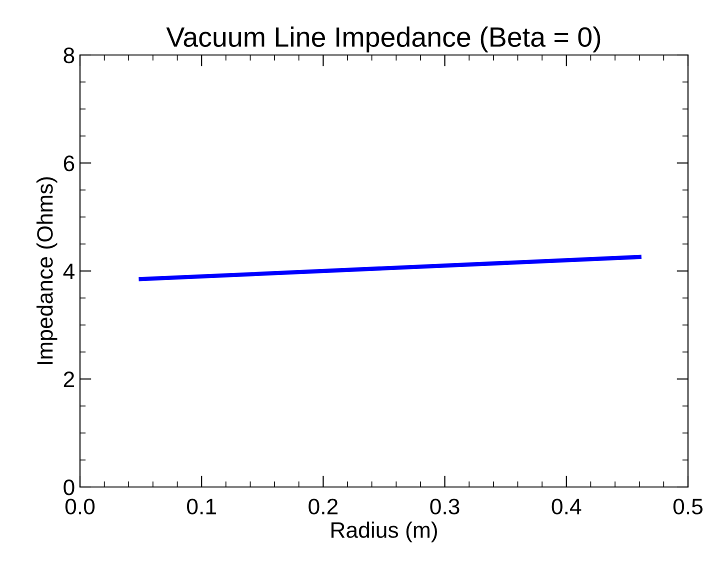  What do you see at coordinates (688, 506) in the screenshot?
I see `x-tick-label: 0.5` at bounding box center [688, 506].